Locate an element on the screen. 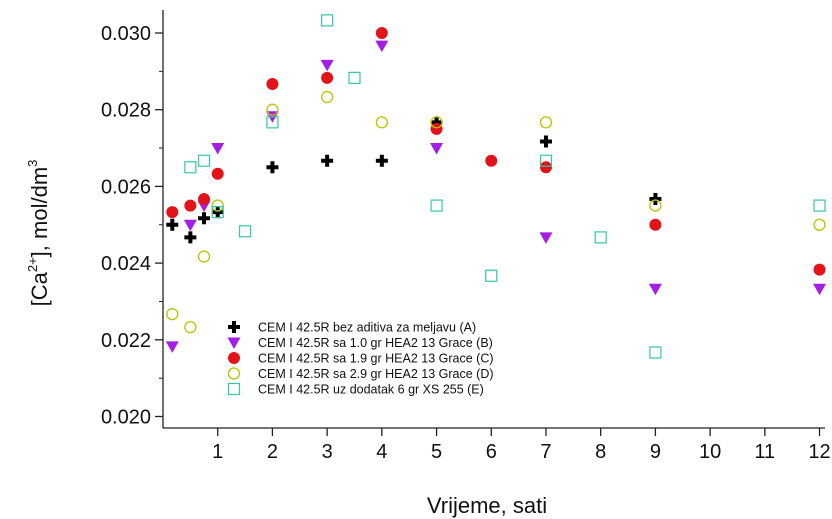 The height and width of the screenshot is (519, 832). x-tick-label: 1 is located at coordinates (217, 452).